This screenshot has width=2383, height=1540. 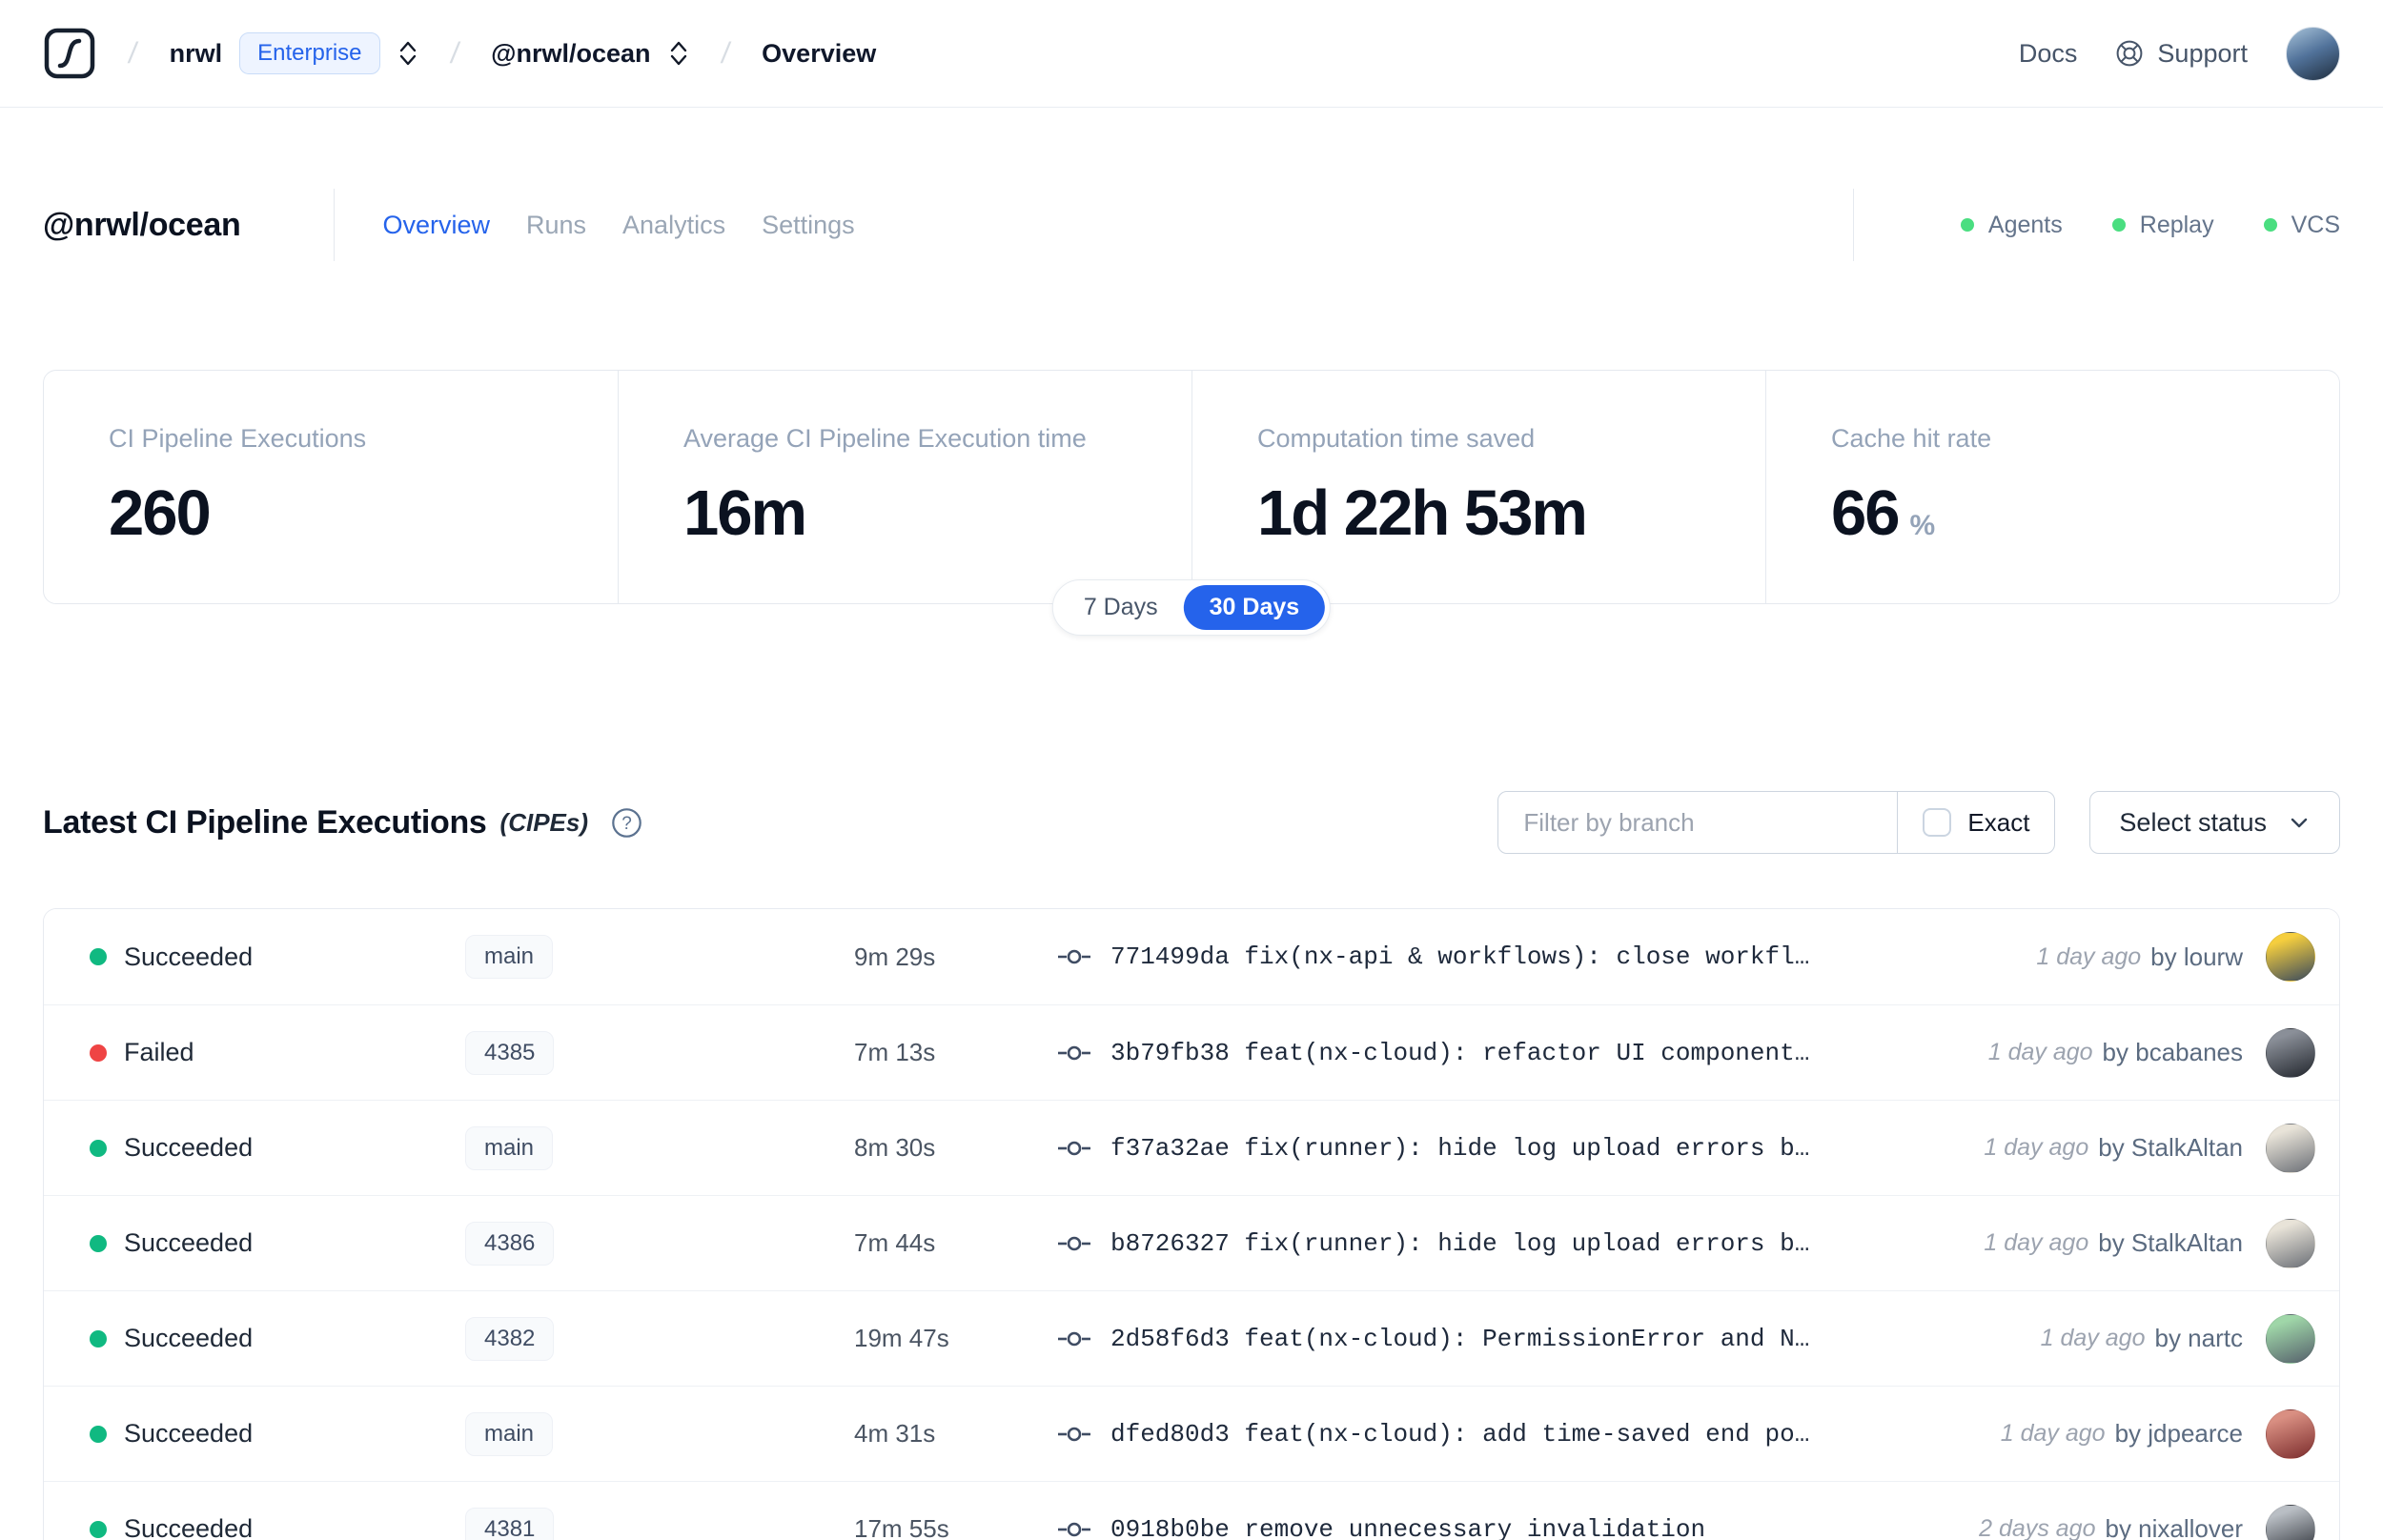 I want to click on support-link: Support, so click(x=2181, y=54).